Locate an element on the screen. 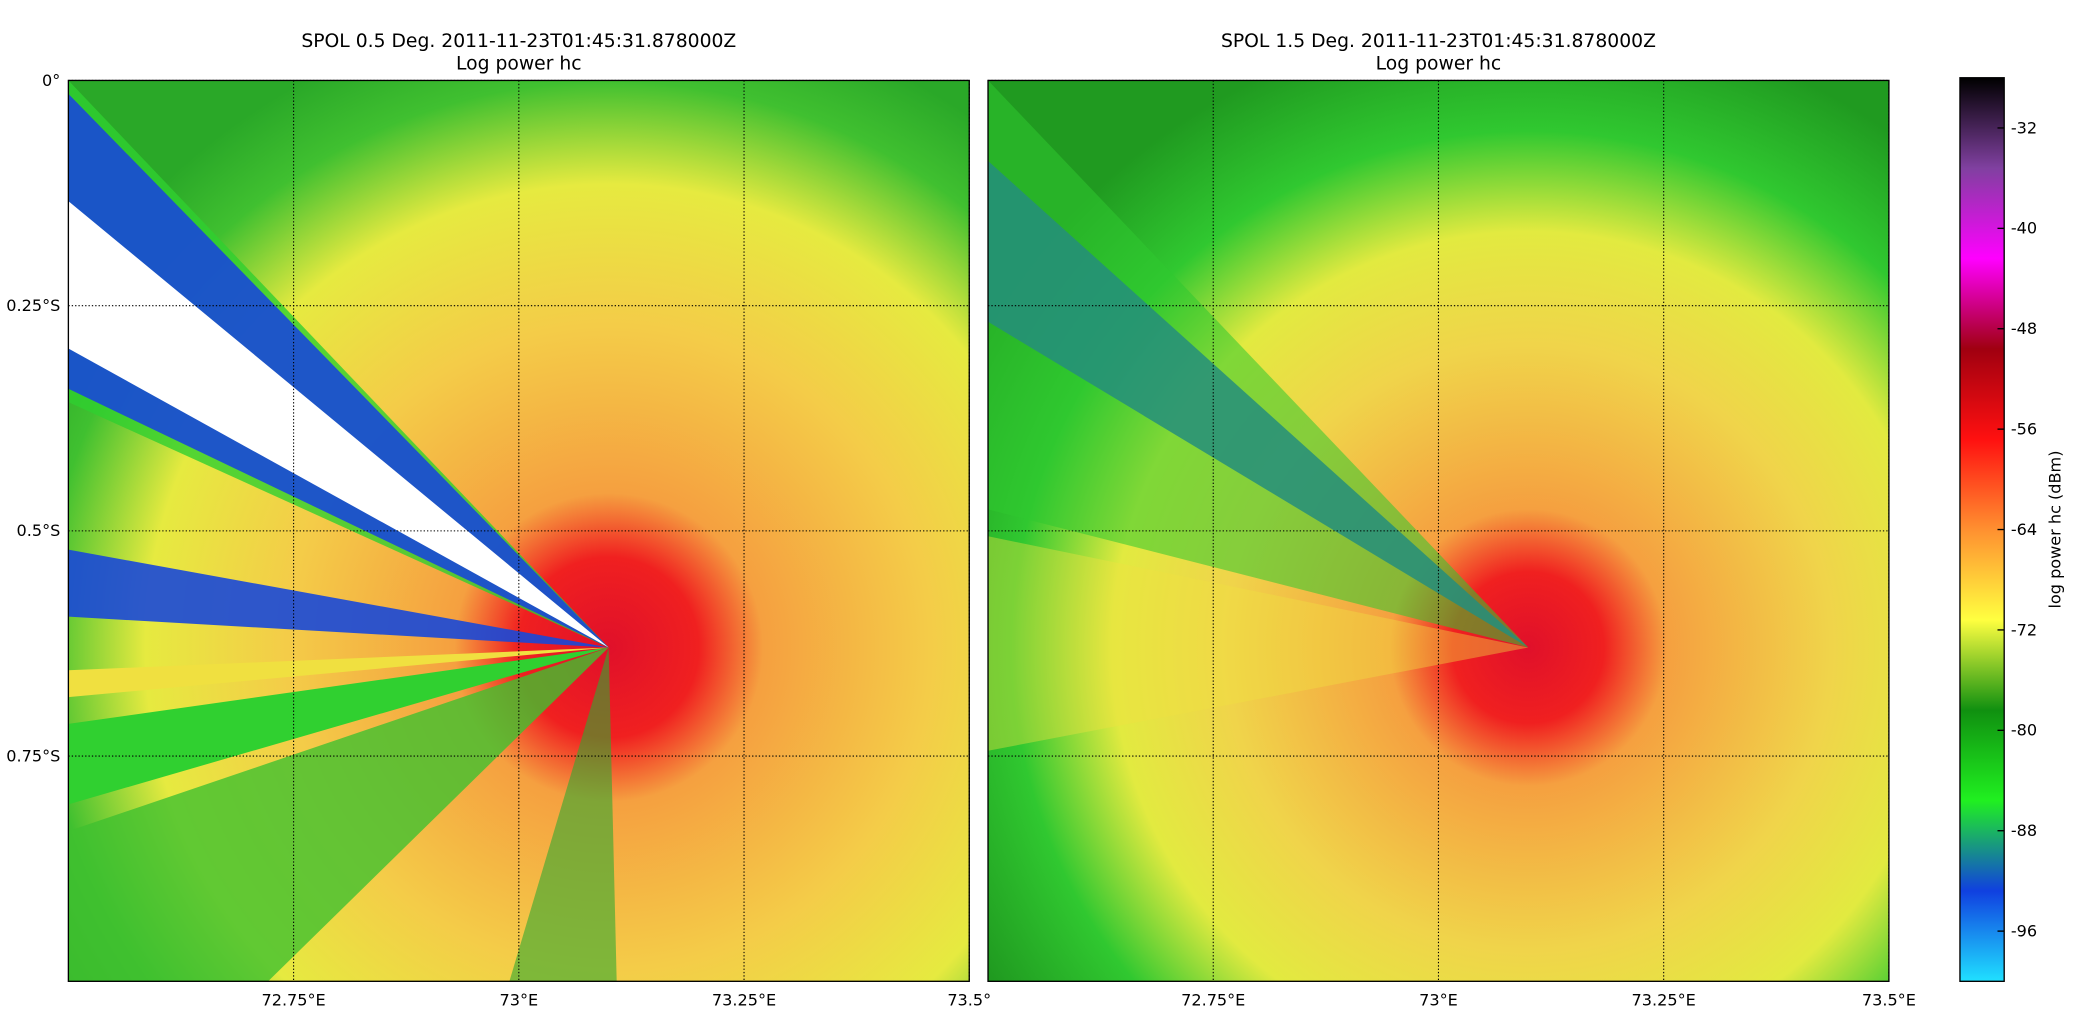 The image size is (2090, 1010). y-tick-label: 0.5°S is located at coordinates (39, 530).